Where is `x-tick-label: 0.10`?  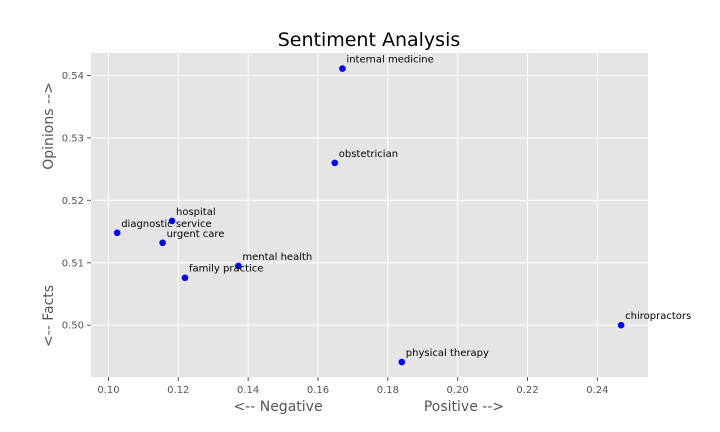
x-tick-label: 0.10 is located at coordinates (108, 390).